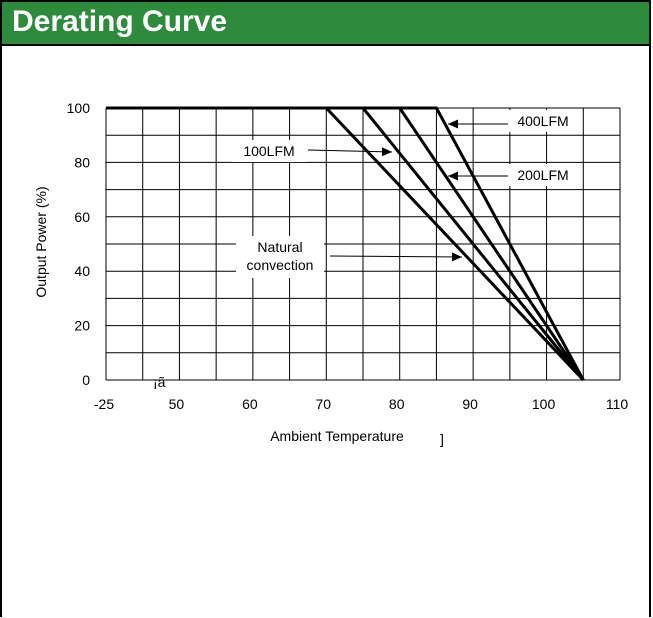  What do you see at coordinates (82, 162) in the screenshot?
I see `y-tick-label: 80` at bounding box center [82, 162].